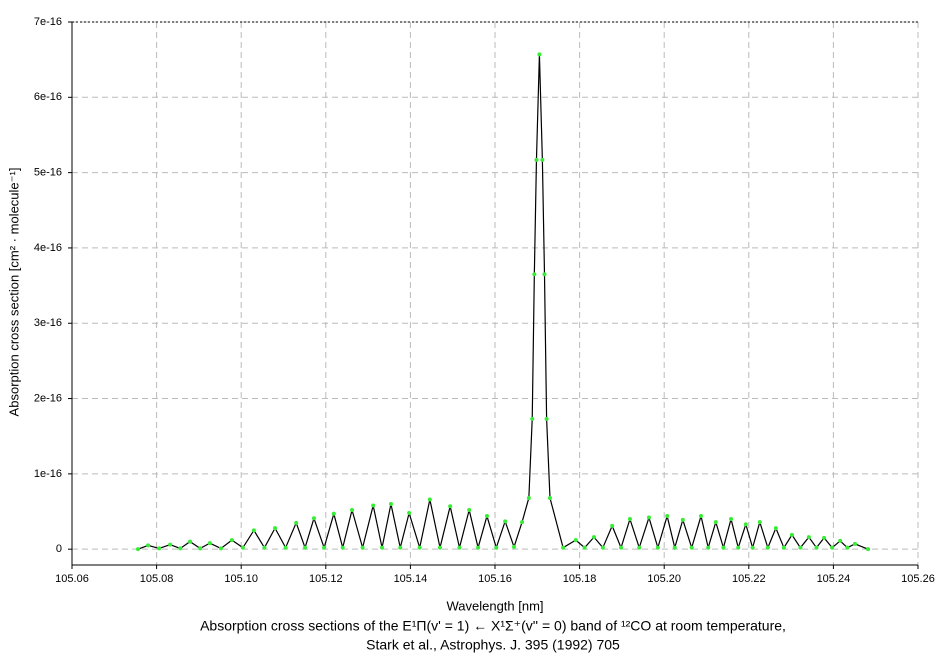  Describe the element at coordinates (580, 579) in the screenshot. I see `x-tick-label: 105.18` at that location.